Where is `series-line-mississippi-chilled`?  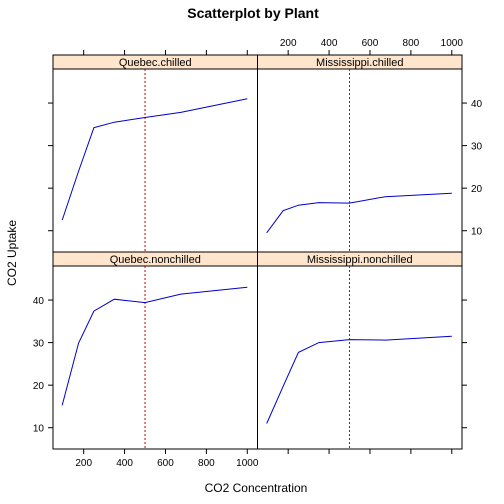
series-line-mississippi-chilled is located at coordinates (359, 213).